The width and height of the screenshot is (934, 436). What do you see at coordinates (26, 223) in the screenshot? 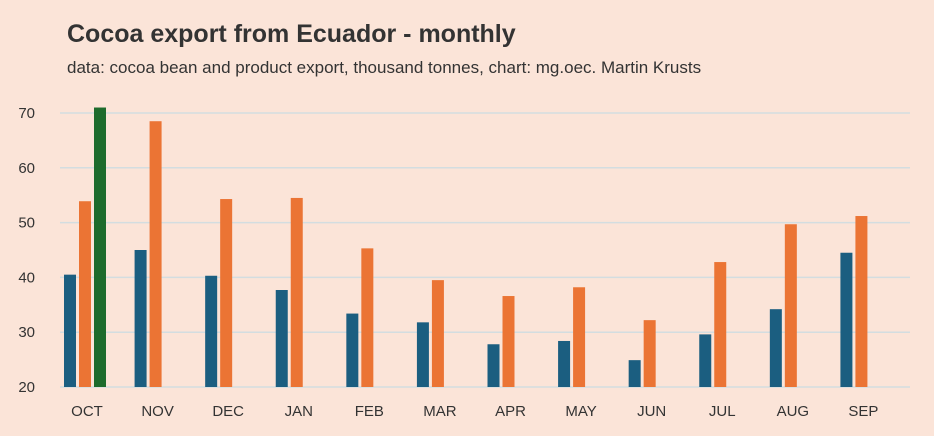
I see `y-tick-label: 50` at bounding box center [26, 223].